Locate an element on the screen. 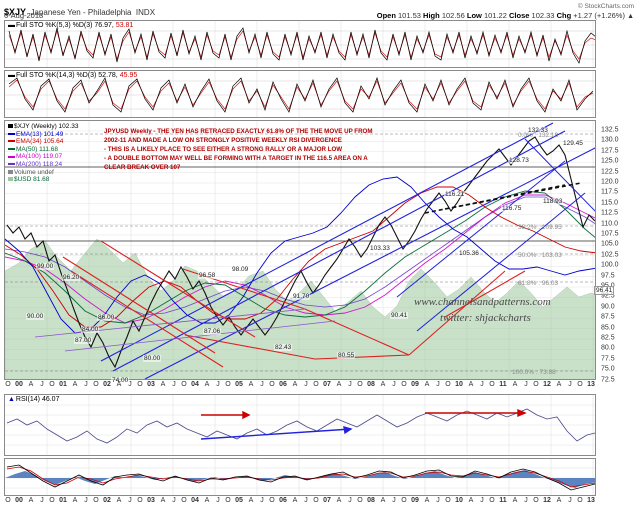 This screenshot has height=509, width=640. sto-fast-legend-text: Full STO %K(5,3) %D(3) 76.97, is located at coordinates (64, 25).